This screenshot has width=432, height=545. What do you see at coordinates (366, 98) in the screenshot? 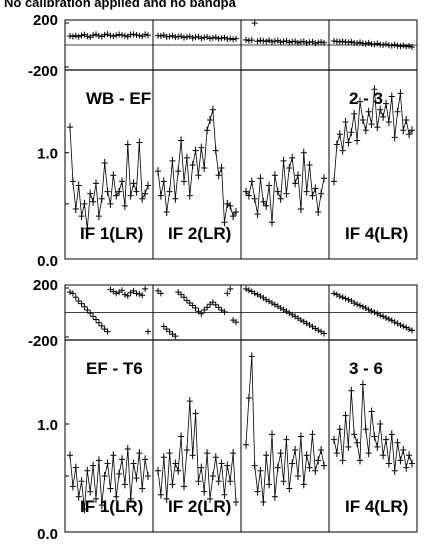
I see `baseline-index-label: 2 - 3` at bounding box center [366, 98].